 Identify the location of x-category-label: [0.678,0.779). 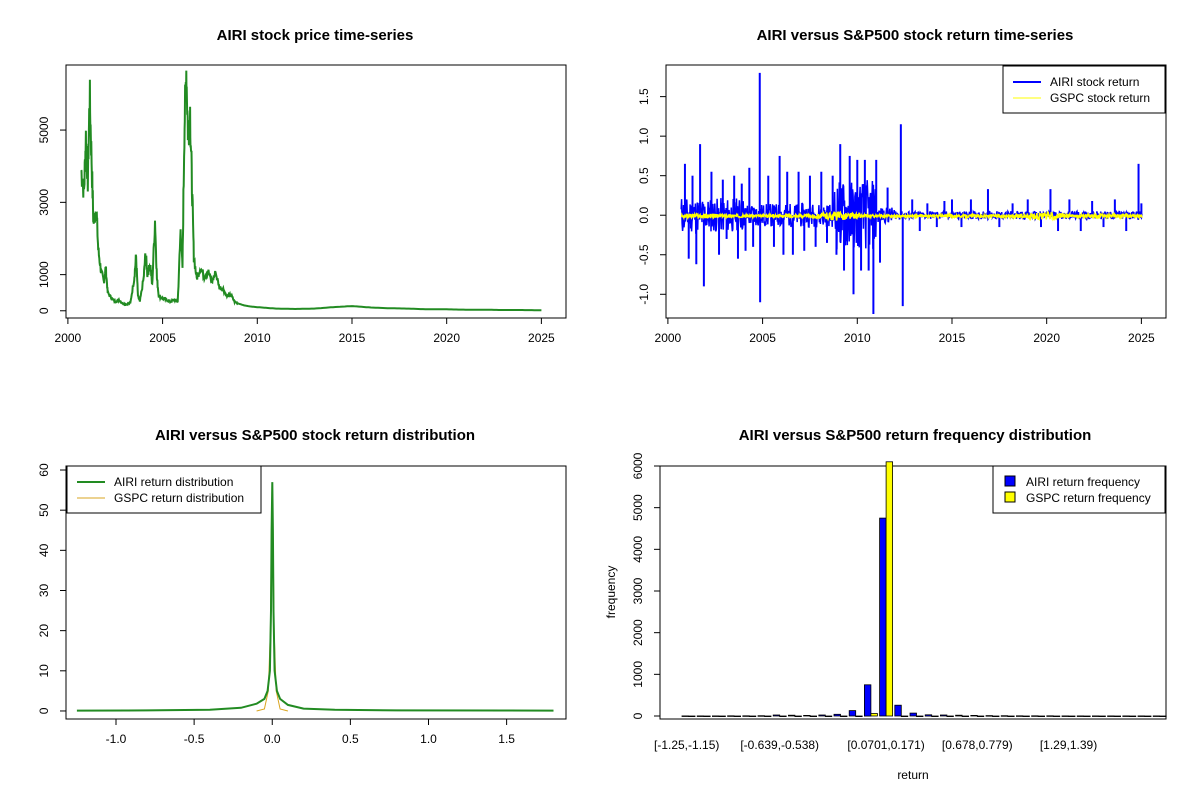
(977, 745).